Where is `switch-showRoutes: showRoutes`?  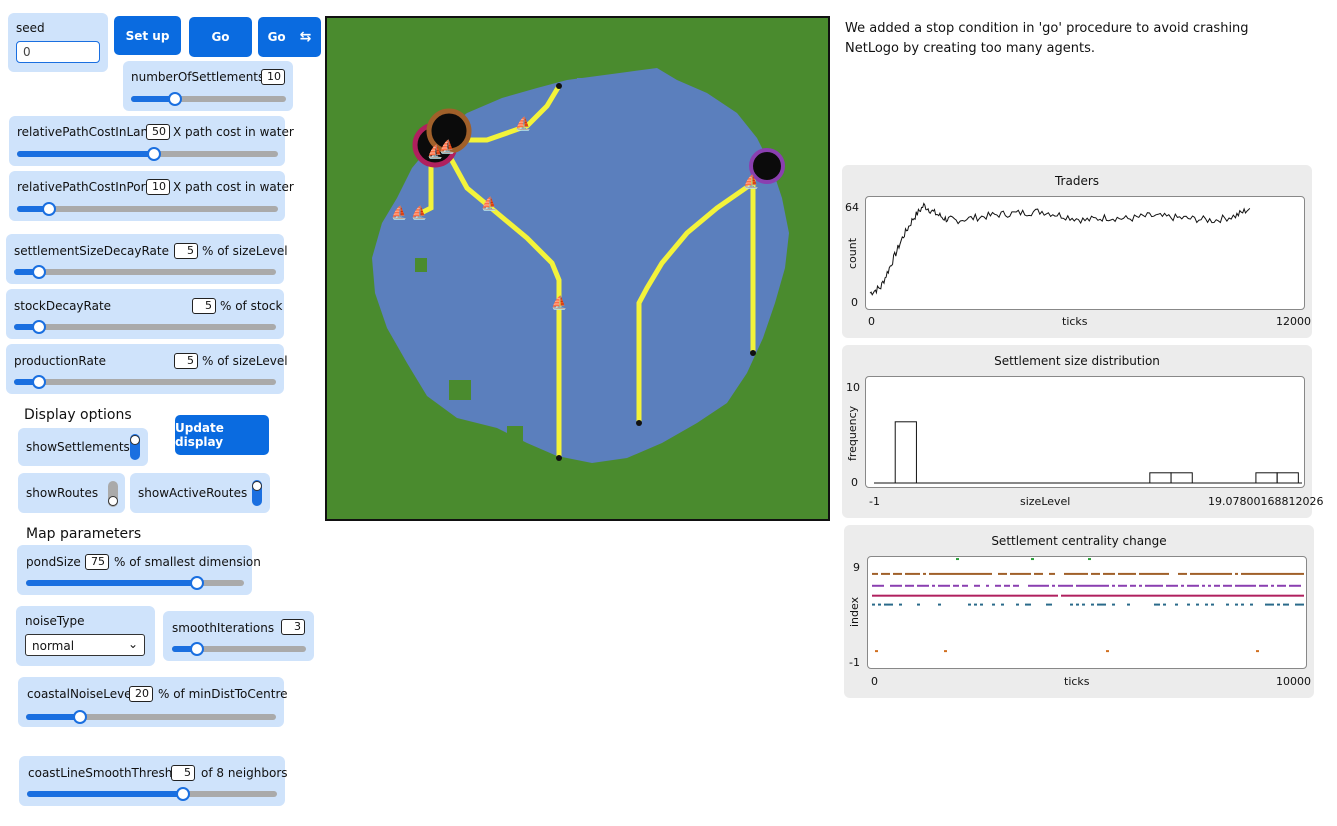 switch-showRoutes: showRoutes is located at coordinates (71, 493).